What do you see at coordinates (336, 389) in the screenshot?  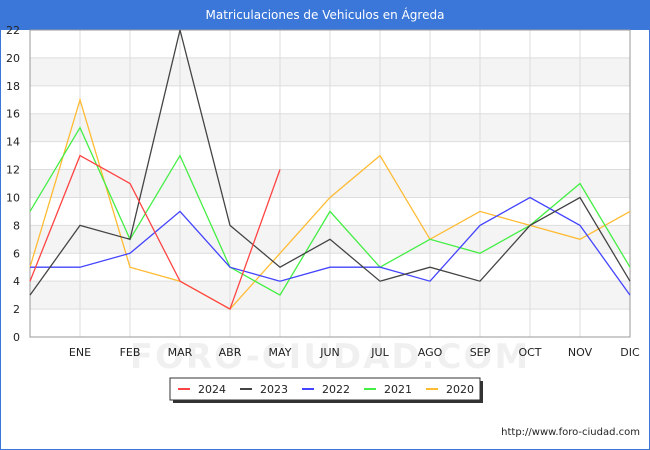 I see `legend-label-2022: 2022` at bounding box center [336, 389].